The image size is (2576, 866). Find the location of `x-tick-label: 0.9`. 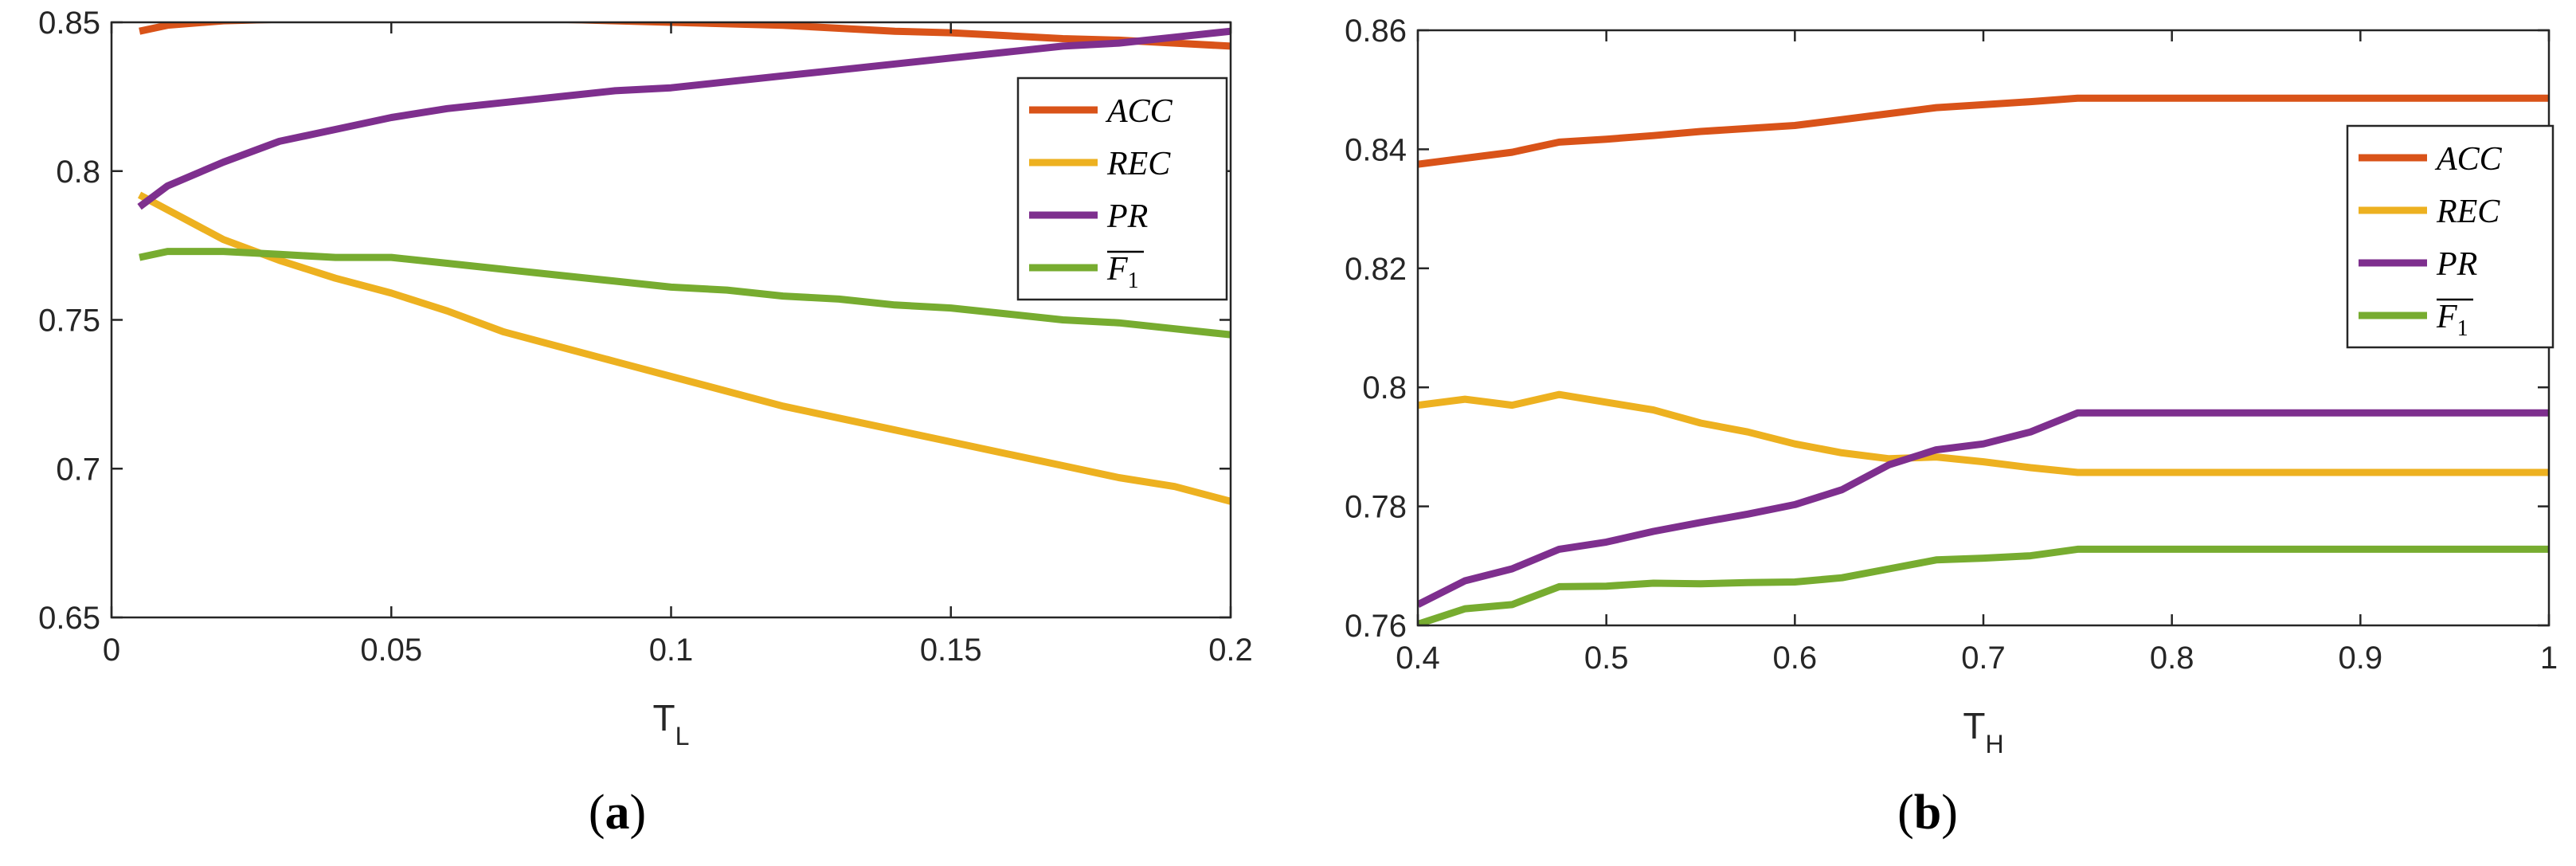

x-tick-label: 0.9 is located at coordinates (2361, 658).